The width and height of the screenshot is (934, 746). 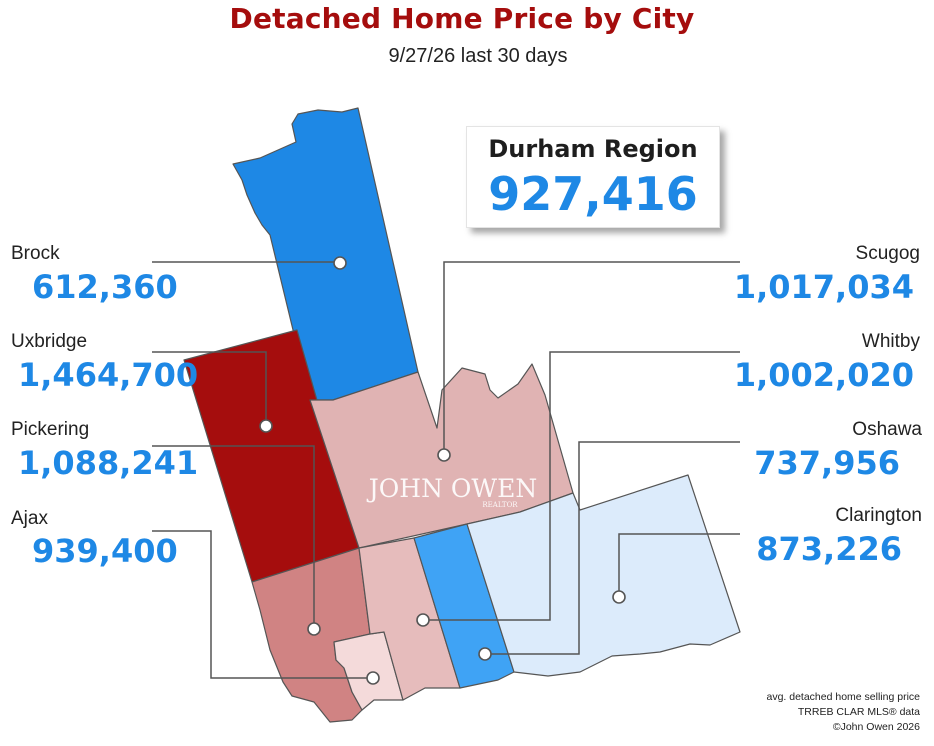 What do you see at coordinates (823, 287) in the screenshot?
I see `city-value-scugog: 1,017,034` at bounding box center [823, 287].